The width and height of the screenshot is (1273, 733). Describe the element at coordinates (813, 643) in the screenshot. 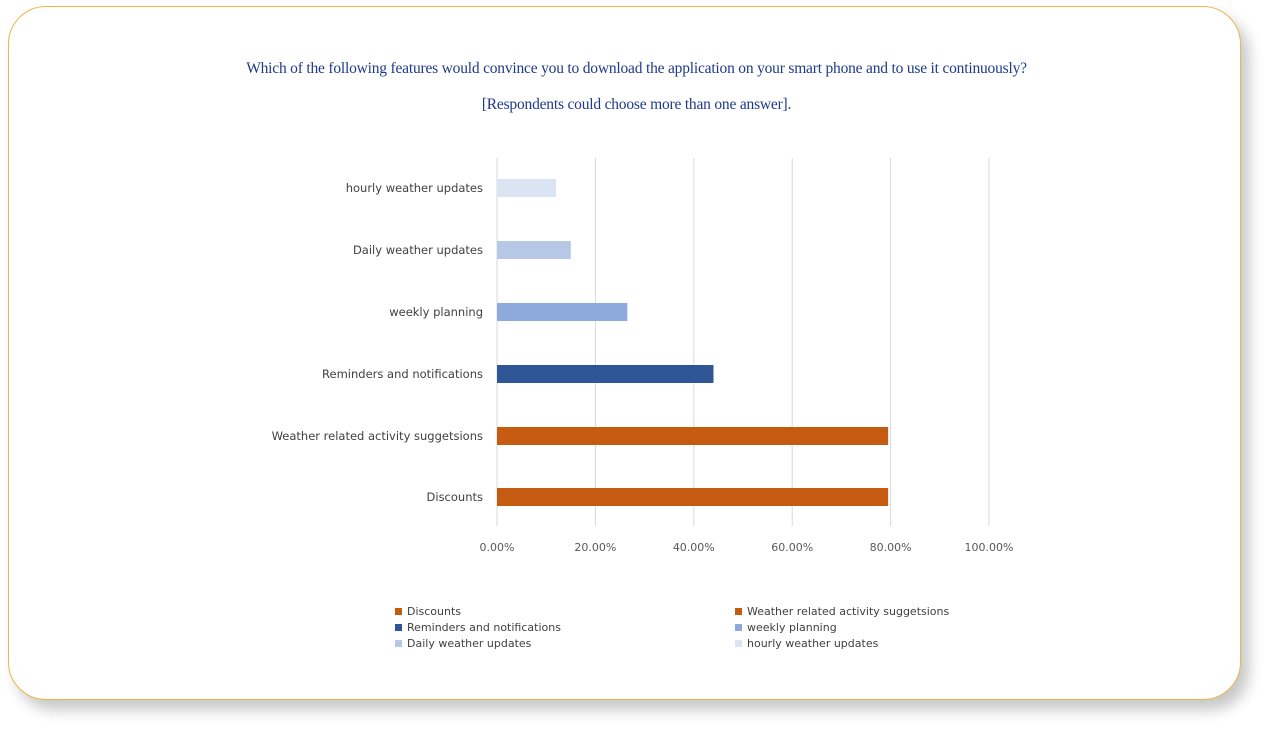

I see `legend-label: hourly weather updates` at that location.